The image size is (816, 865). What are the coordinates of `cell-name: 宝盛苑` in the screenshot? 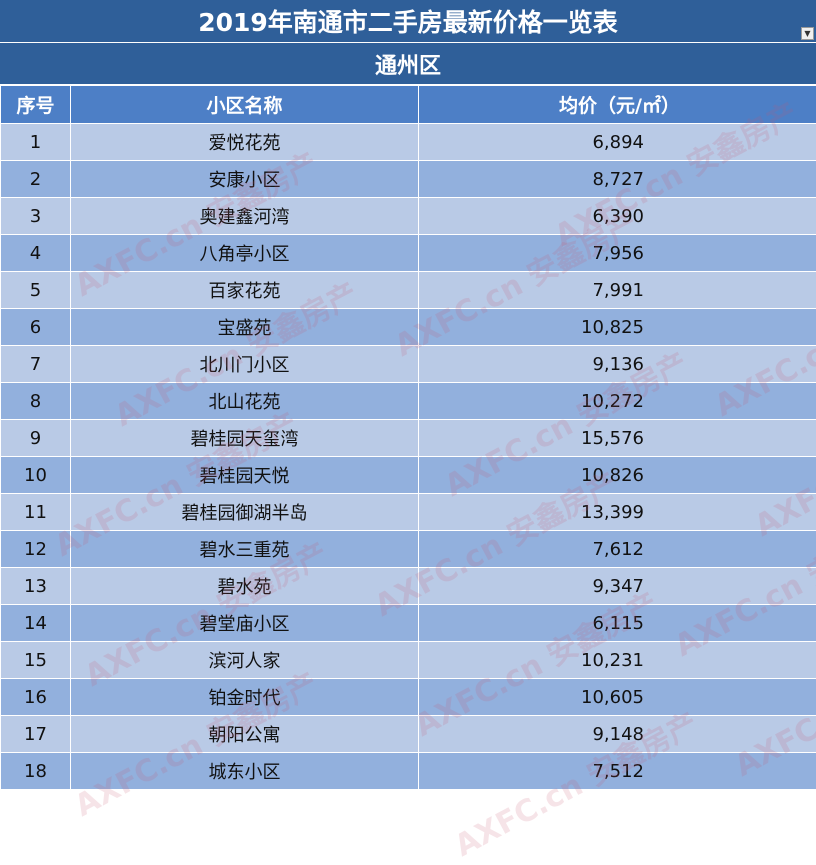 It's located at (245, 327).